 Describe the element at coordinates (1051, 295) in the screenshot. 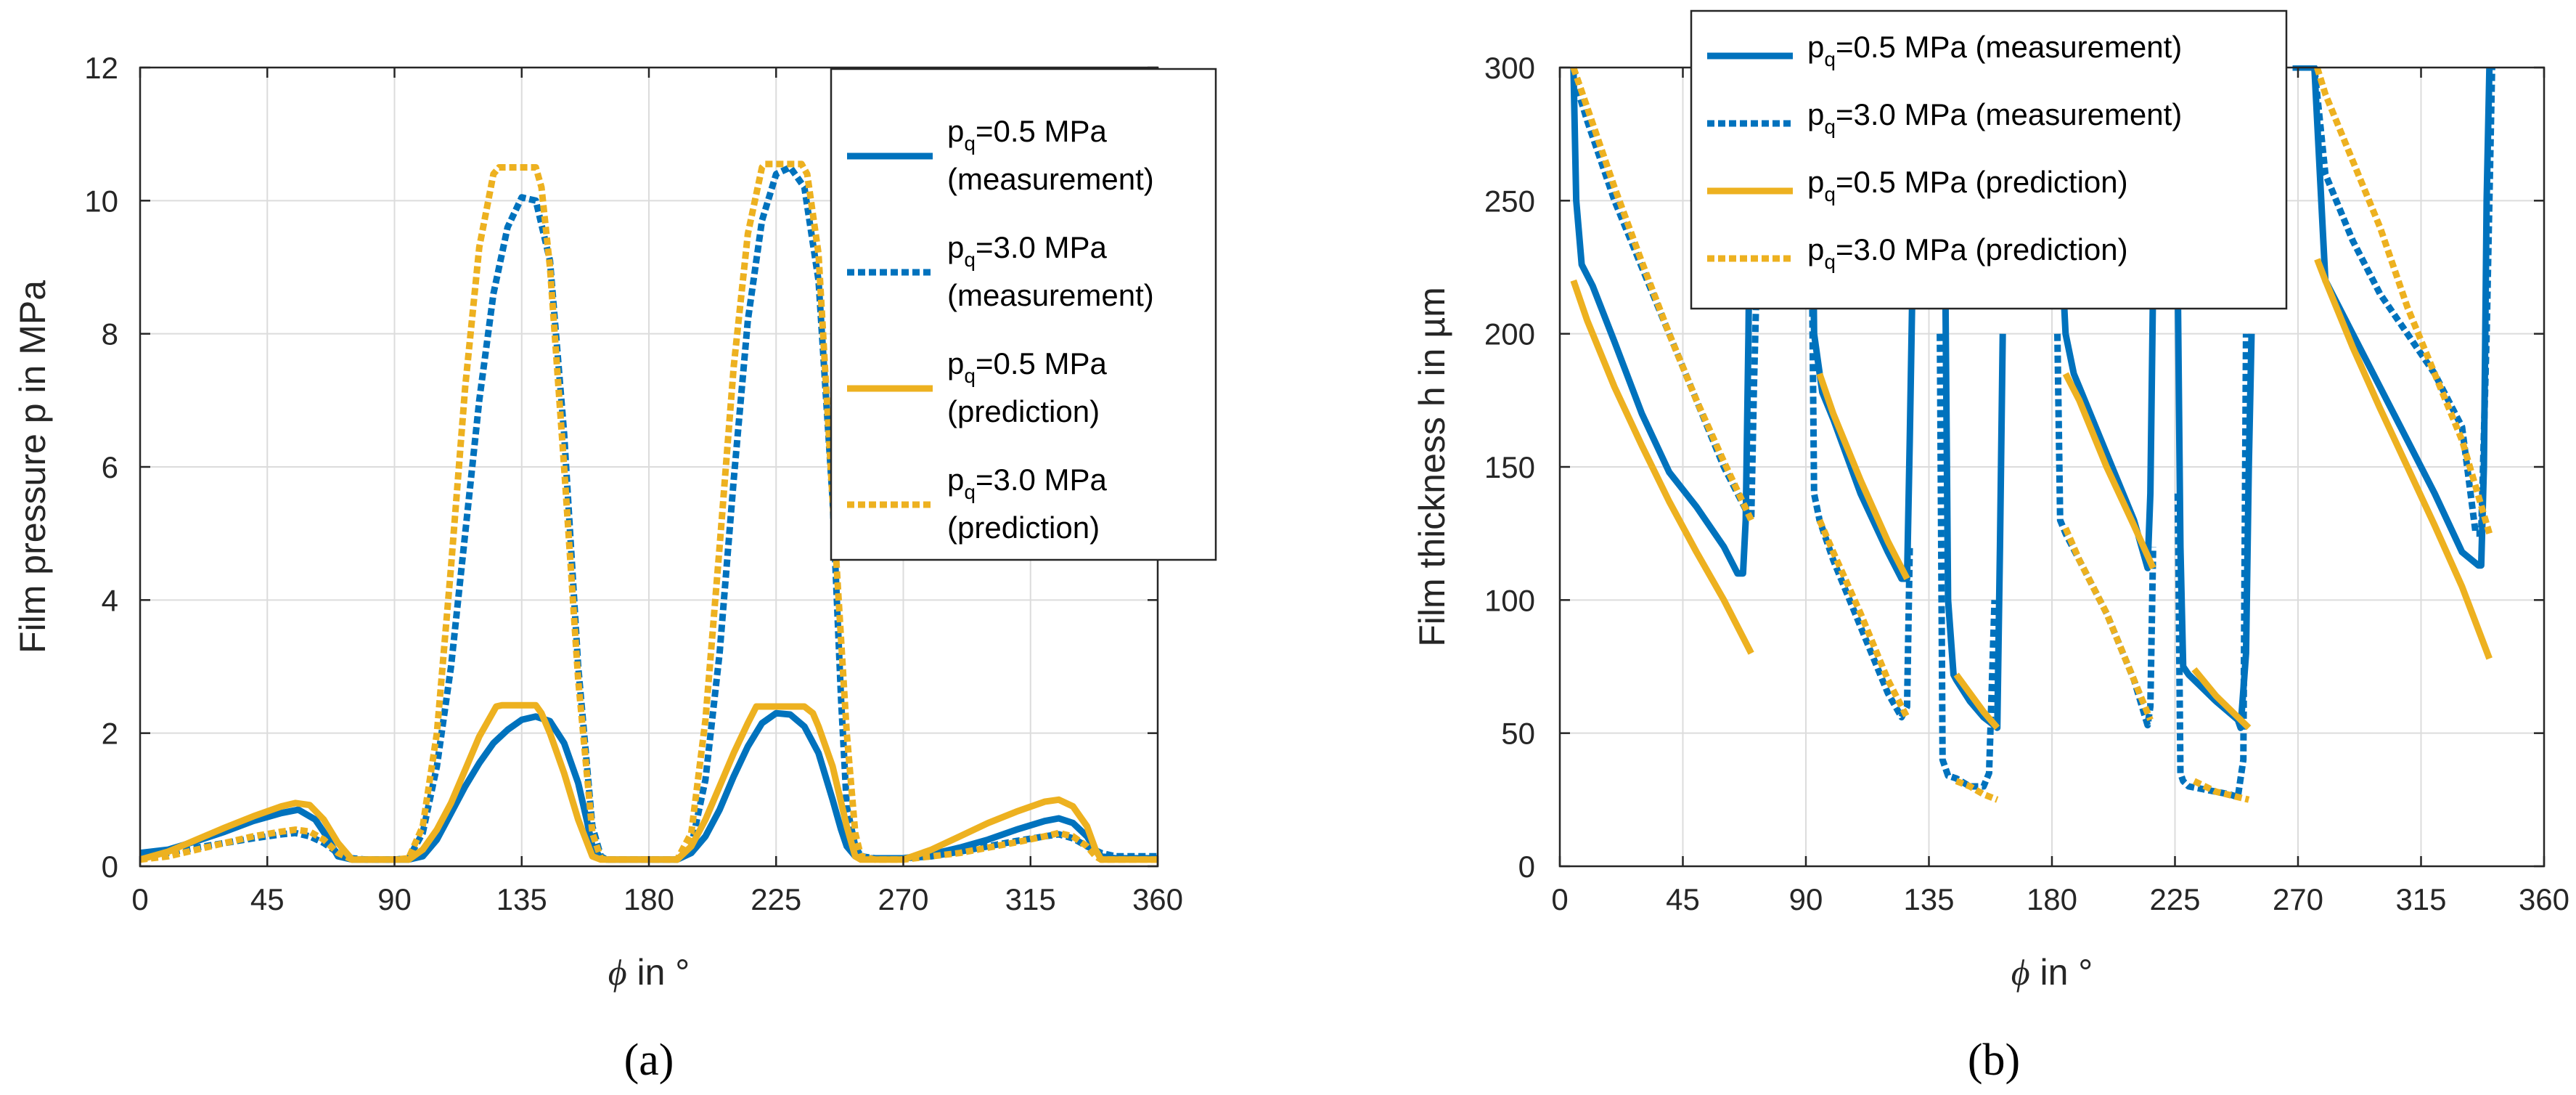

I see `legend-entry-line2-2: (measurement)` at that location.